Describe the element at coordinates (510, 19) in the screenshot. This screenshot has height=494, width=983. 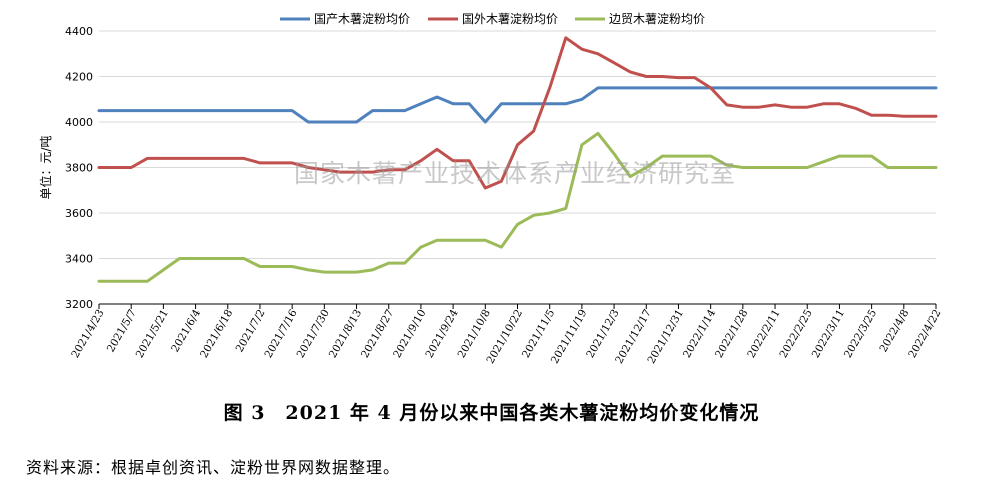
I see `legend-label: 国外木薯淀粉均价` at that location.